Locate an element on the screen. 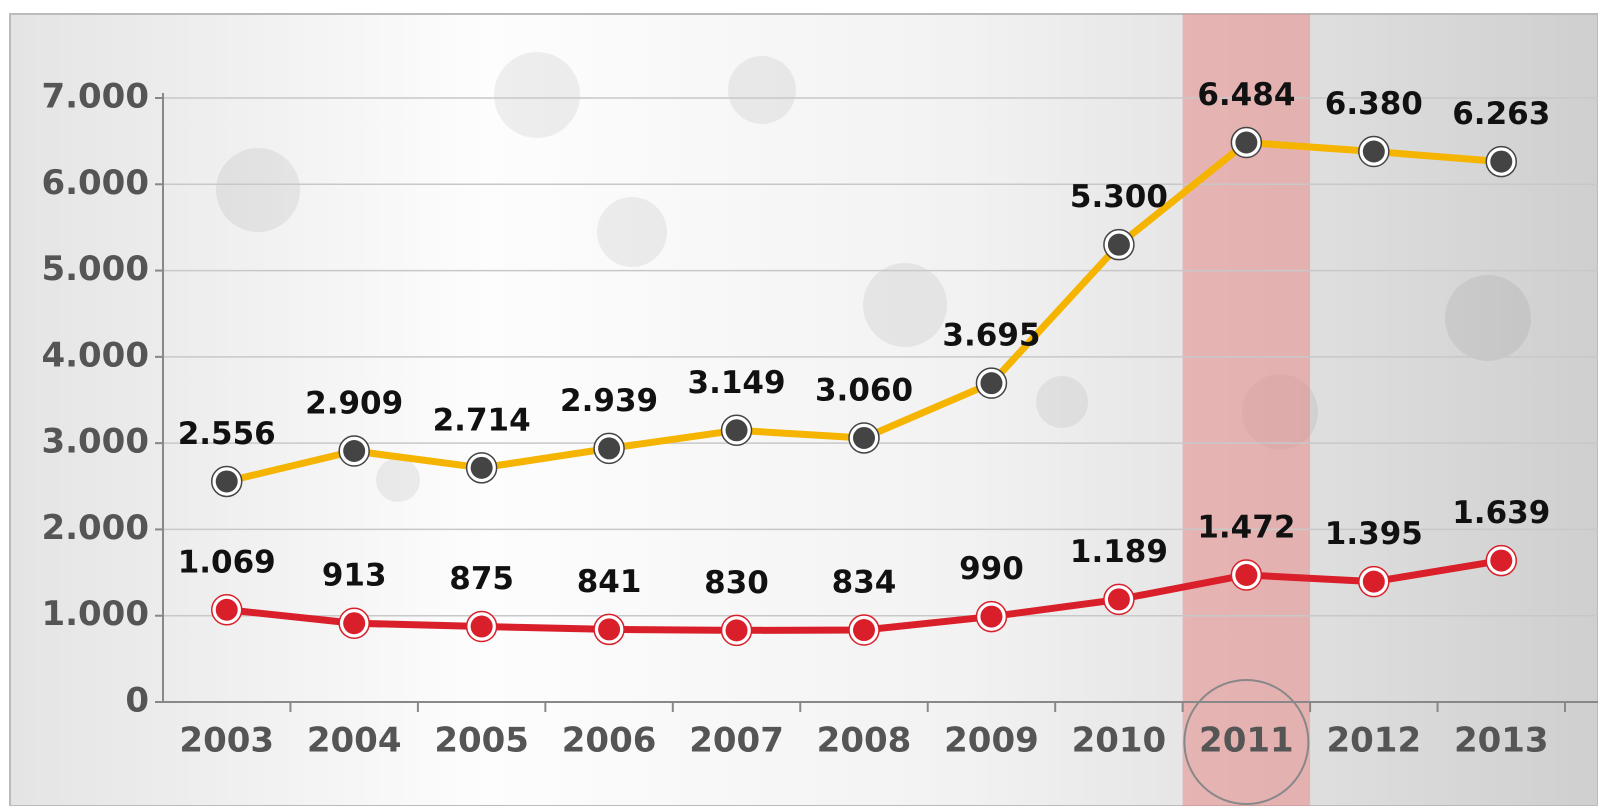 This screenshot has height=806, width=1598. value-label: 3.149 is located at coordinates (737, 383).